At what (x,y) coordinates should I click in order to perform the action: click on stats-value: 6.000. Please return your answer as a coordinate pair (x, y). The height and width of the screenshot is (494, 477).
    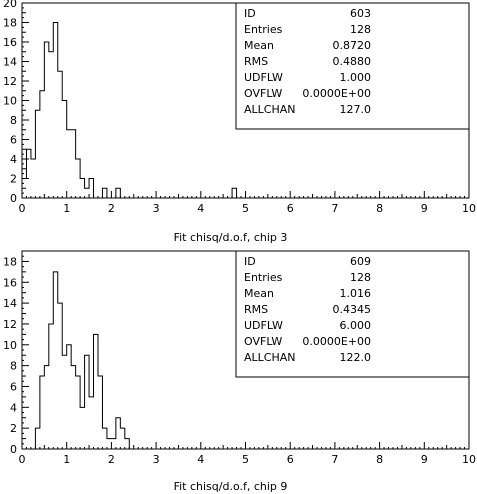
    Looking at the image, I should click on (356, 325).